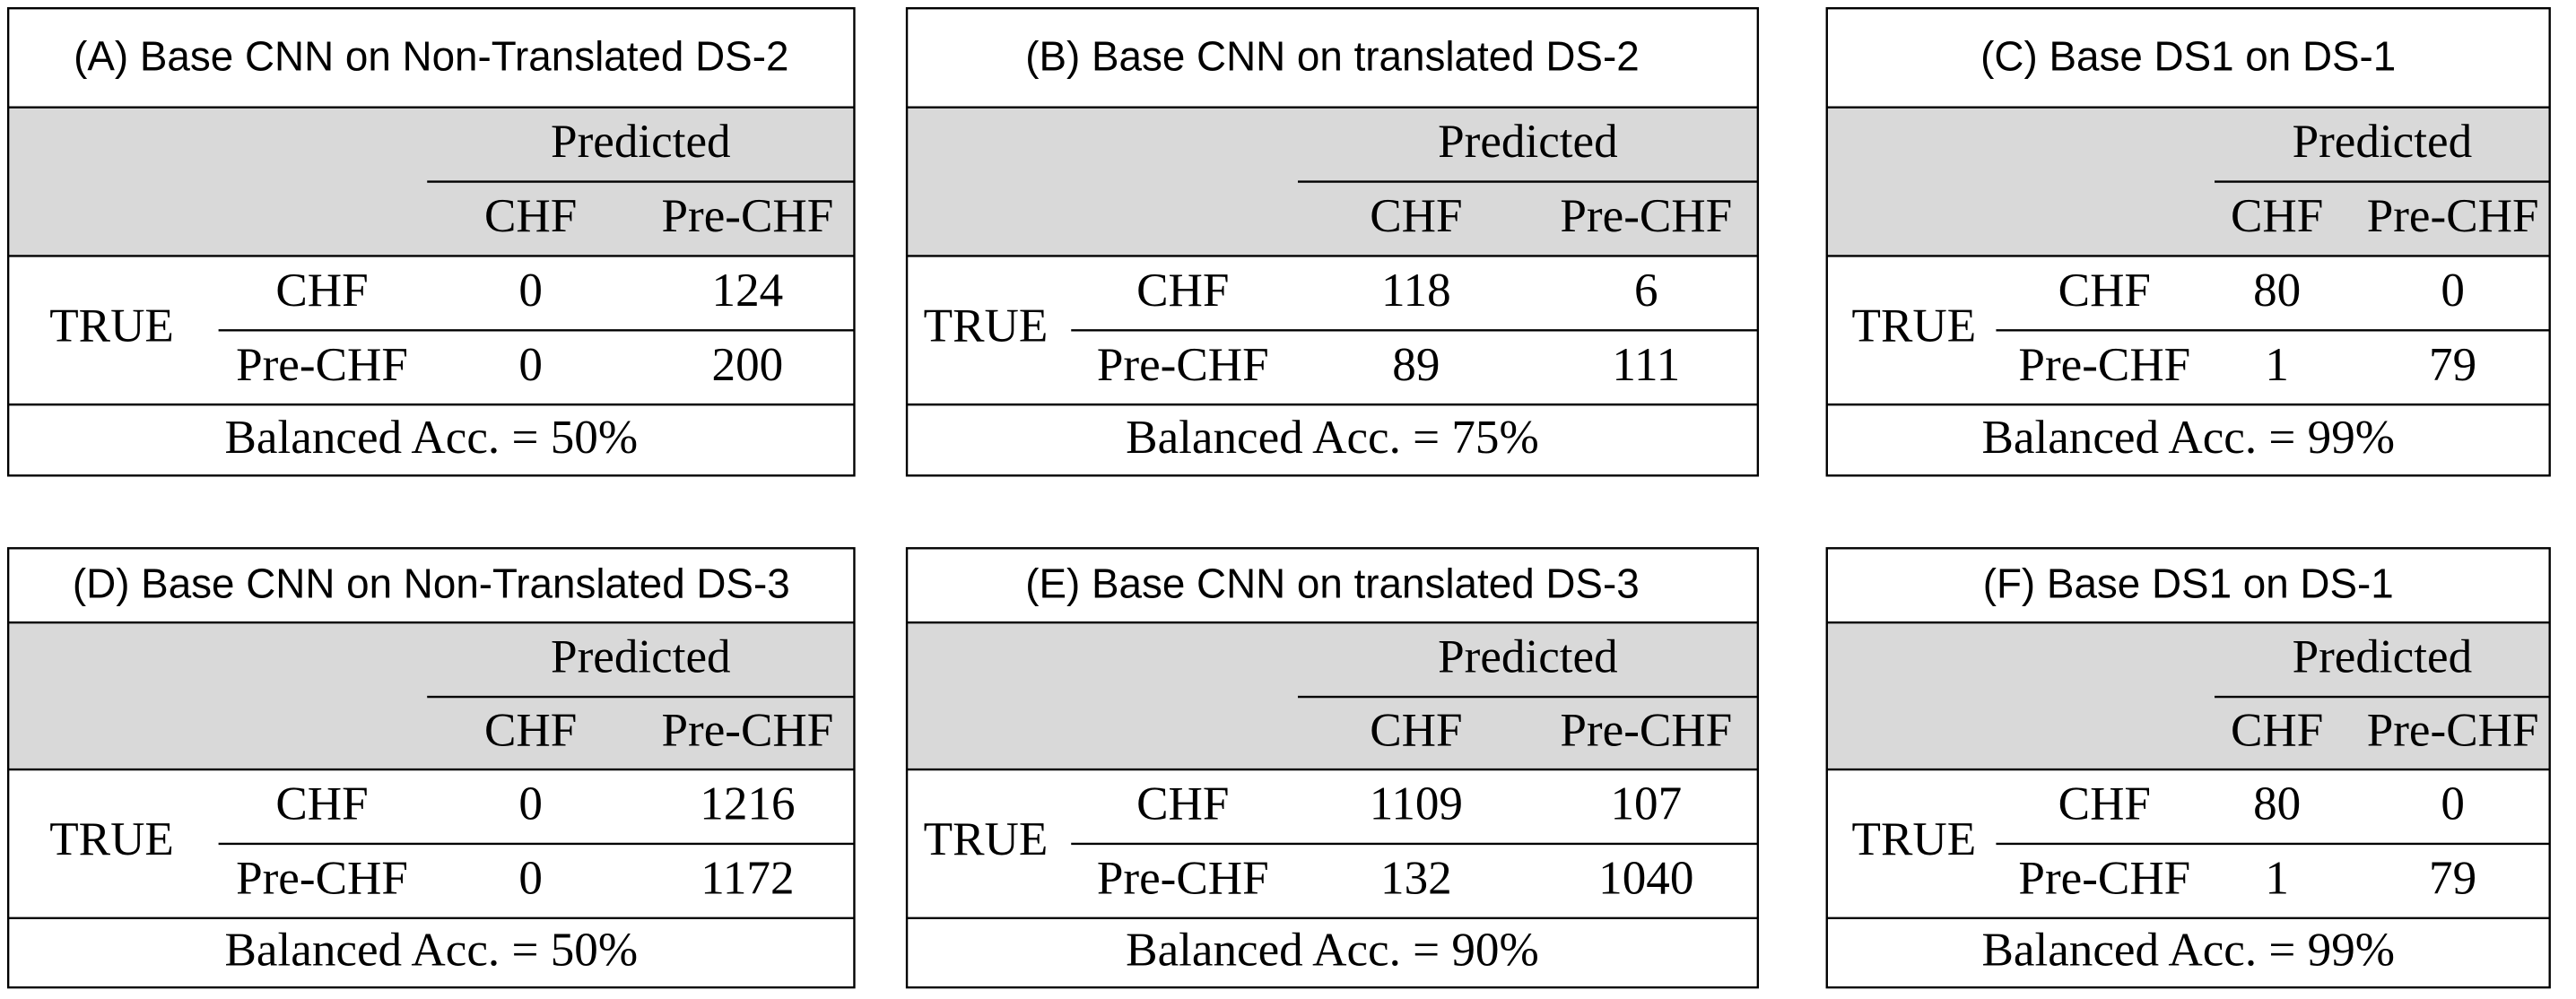  Describe the element at coordinates (748, 290) in the screenshot. I see `cell-value: 124` at that location.